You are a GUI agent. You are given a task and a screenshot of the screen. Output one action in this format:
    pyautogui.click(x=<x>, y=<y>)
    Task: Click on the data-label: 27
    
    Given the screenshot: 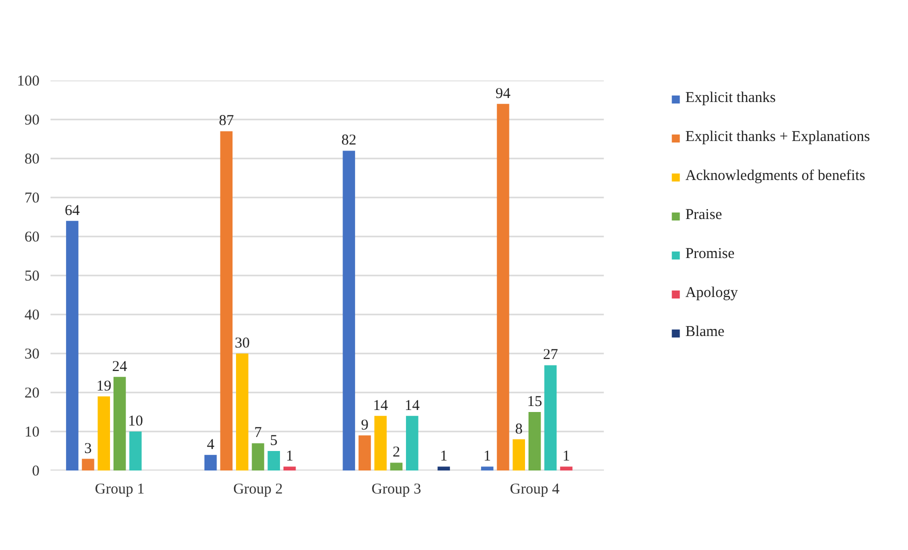 What is the action you would take?
    pyautogui.click(x=550, y=355)
    